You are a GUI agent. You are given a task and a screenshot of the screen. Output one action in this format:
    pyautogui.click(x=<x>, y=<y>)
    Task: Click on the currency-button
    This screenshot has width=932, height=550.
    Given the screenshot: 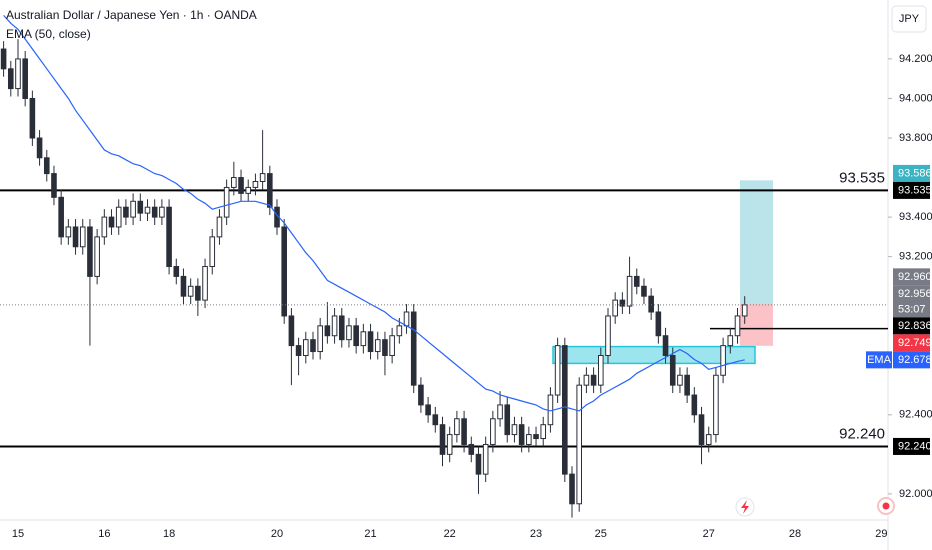 What is the action you would take?
    pyautogui.click(x=909, y=19)
    